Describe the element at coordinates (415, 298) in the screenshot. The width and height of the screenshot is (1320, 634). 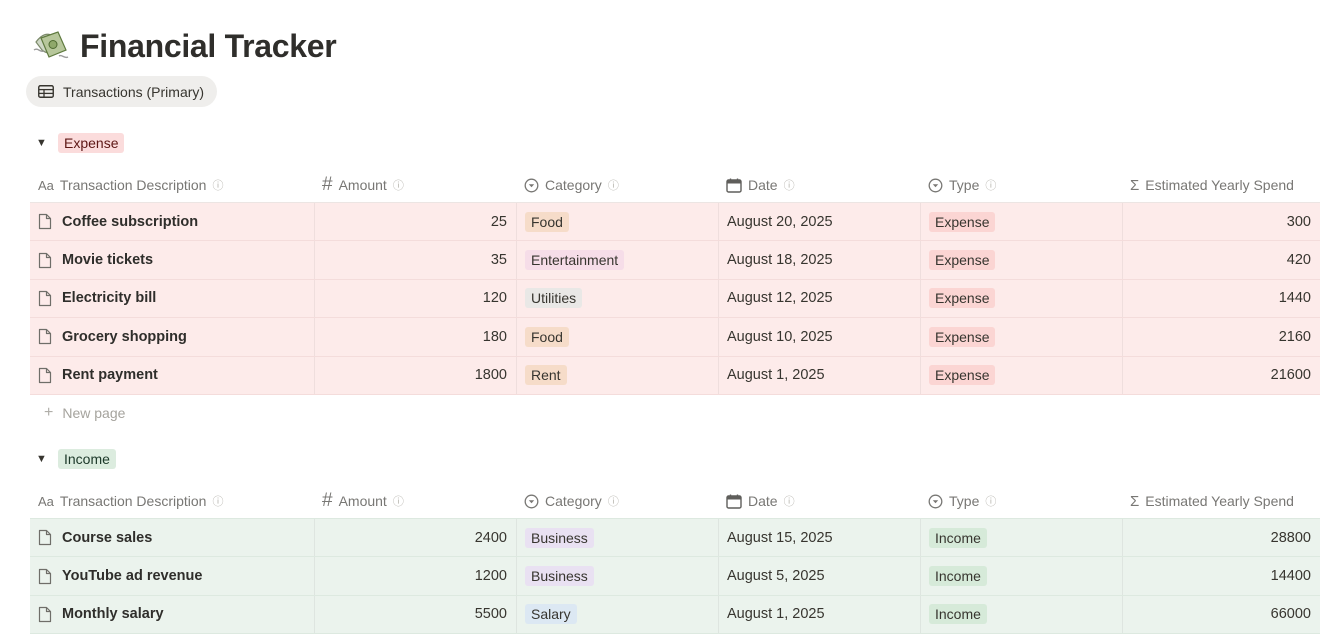
I see `cell-amount: 120` at that location.